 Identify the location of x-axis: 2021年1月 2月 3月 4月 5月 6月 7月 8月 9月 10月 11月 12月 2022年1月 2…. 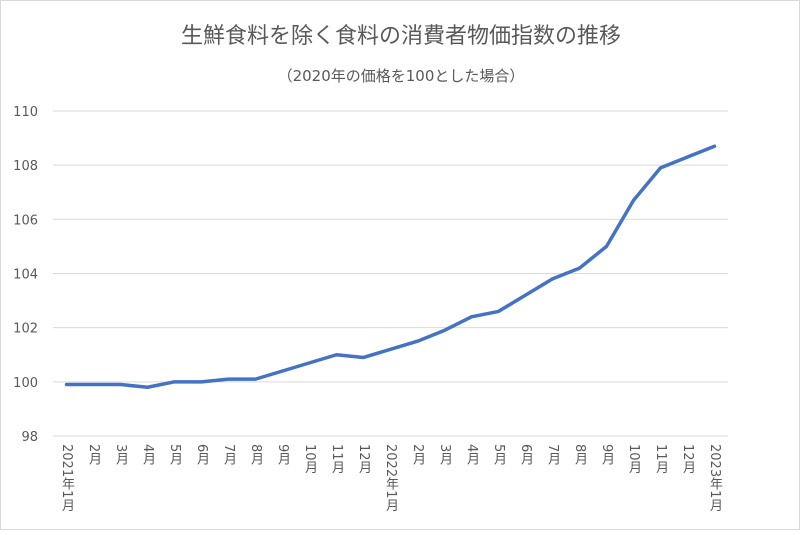
(391, 478).